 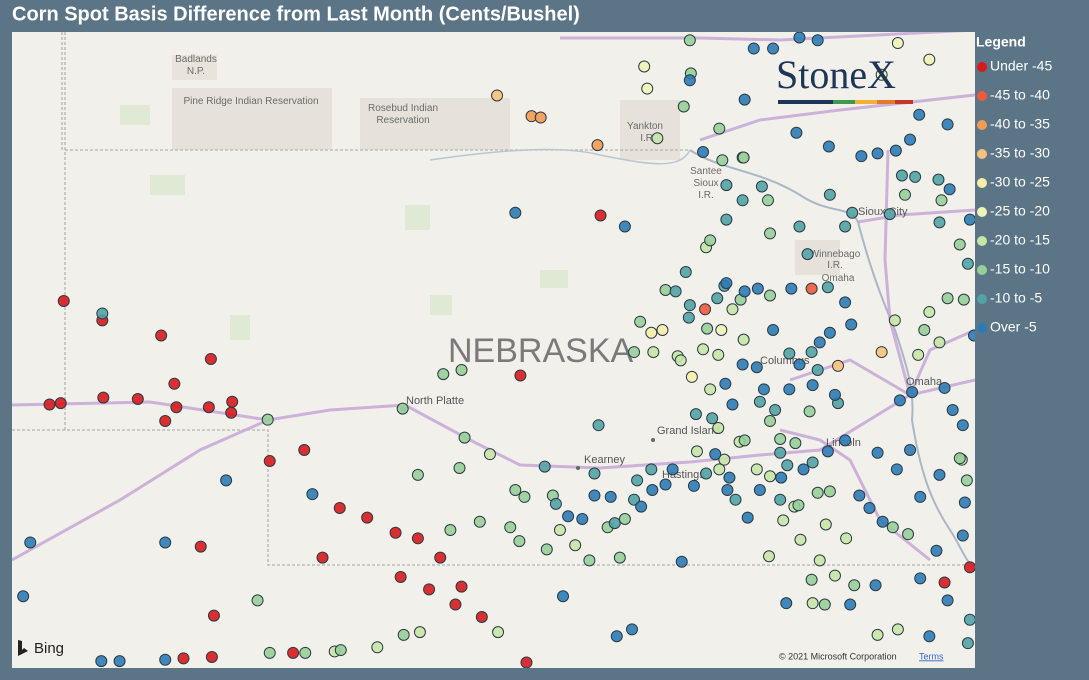 What do you see at coordinates (838, 656) in the screenshot?
I see `copyright: © 2021 Microsoft Corporation` at bounding box center [838, 656].